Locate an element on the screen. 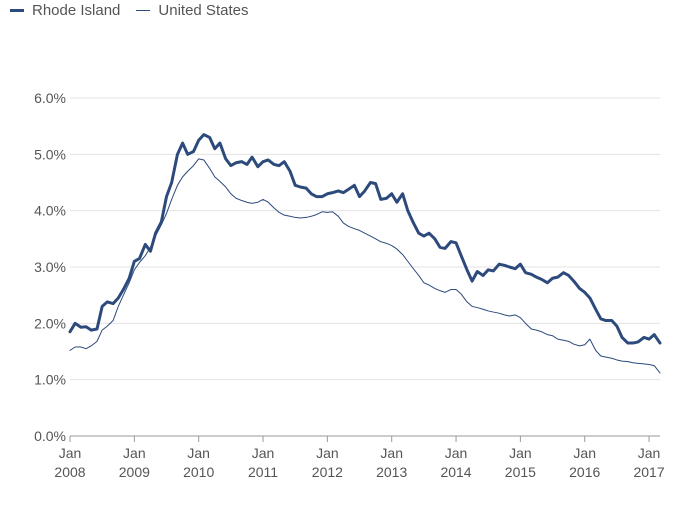 This screenshot has height=506, width=685. legend-label-united-states: United States is located at coordinates (203, 10).